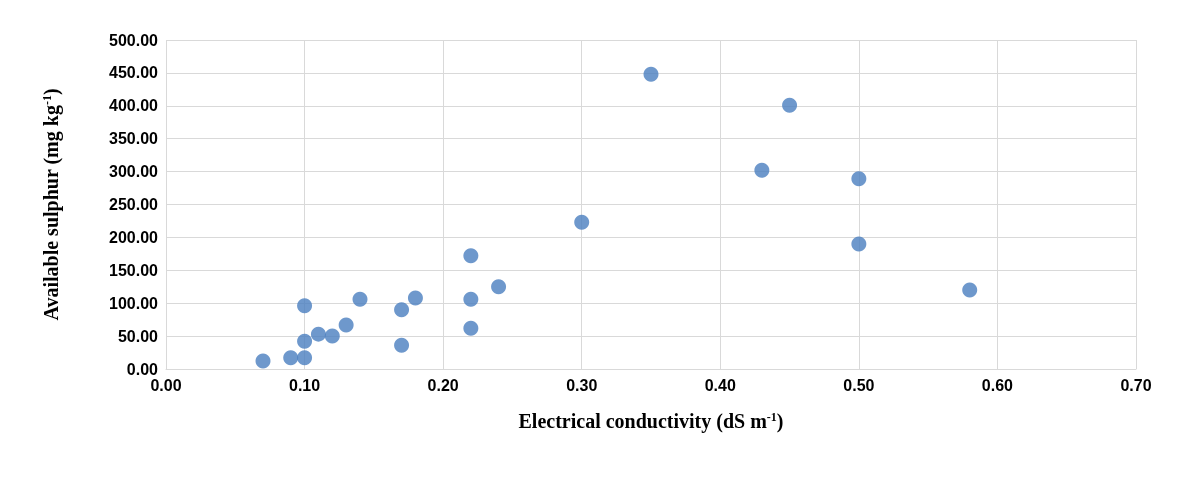 The width and height of the screenshot is (1178, 479). Describe the element at coordinates (859, 385) in the screenshot. I see `x-tick-label: 0.50` at that location.